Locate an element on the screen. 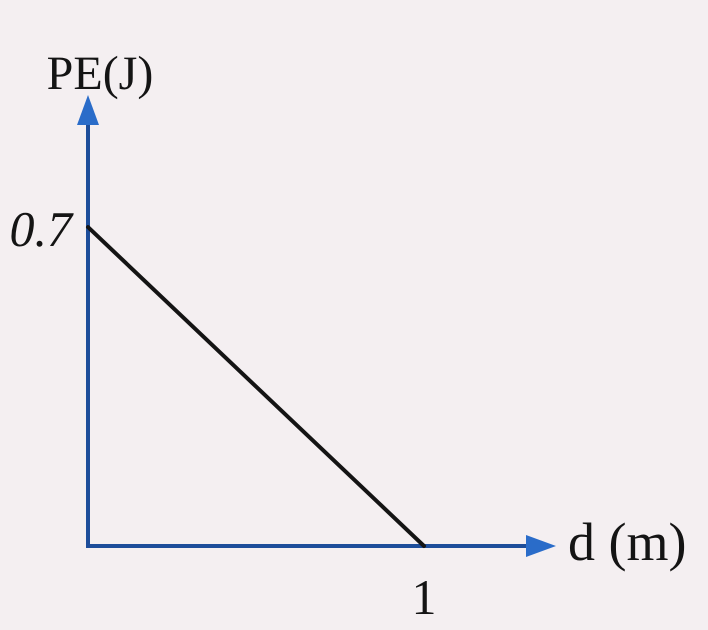  x-axis-title: d (m) is located at coordinates (627, 542).